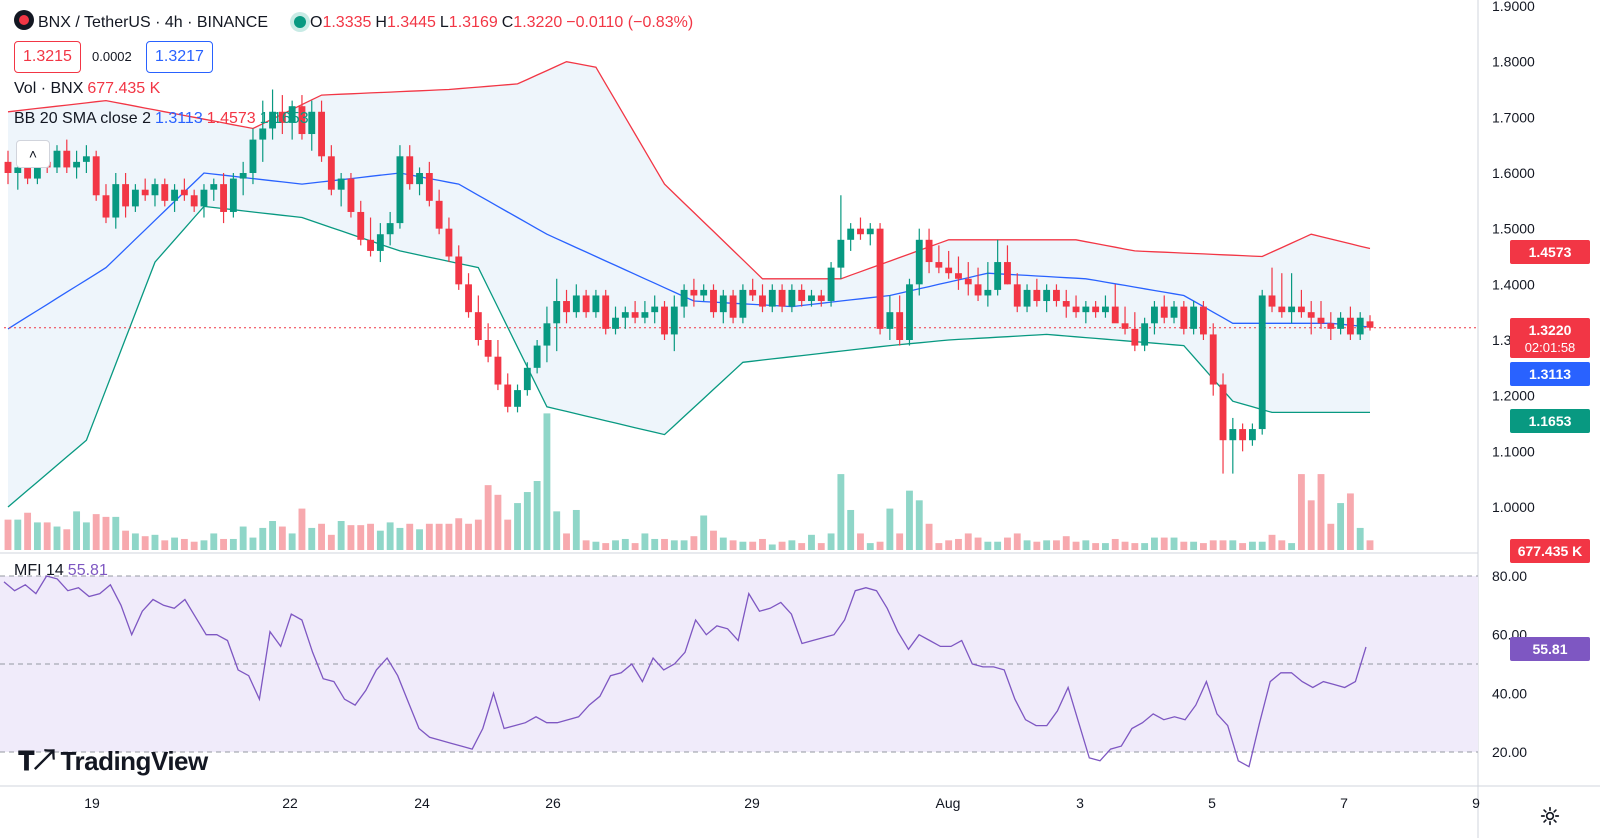 The image size is (1600, 838). I want to click on sell-price-button: 1.3215, so click(47, 57).